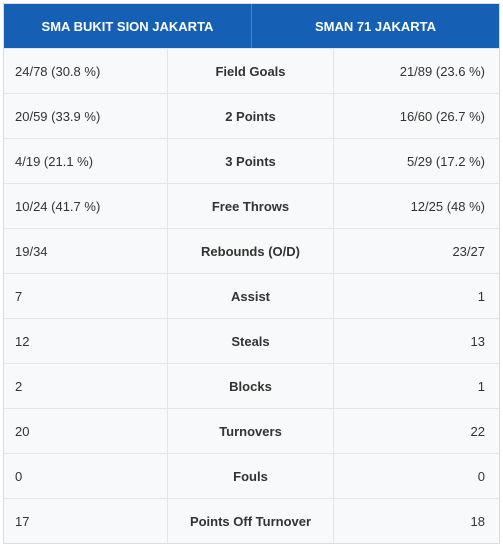 This screenshot has height=544, width=503. What do you see at coordinates (375, 26) in the screenshot?
I see `away-team-name: SMAN 71 JAKARTA` at bounding box center [375, 26].